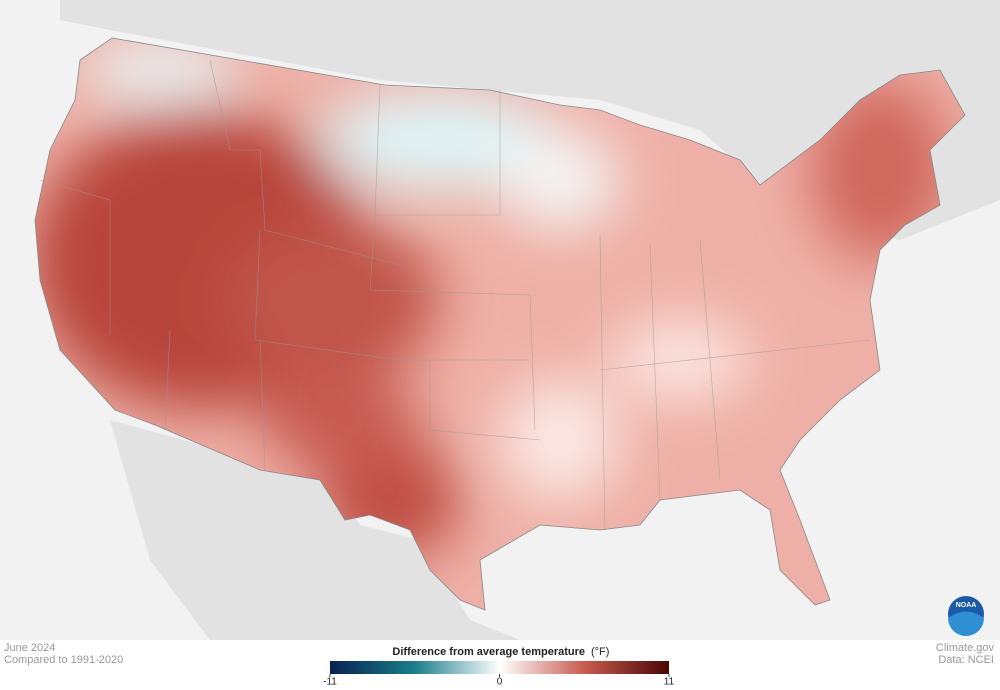  What do you see at coordinates (966, 623) in the screenshot?
I see `noaa-logo-wave` at bounding box center [966, 623].